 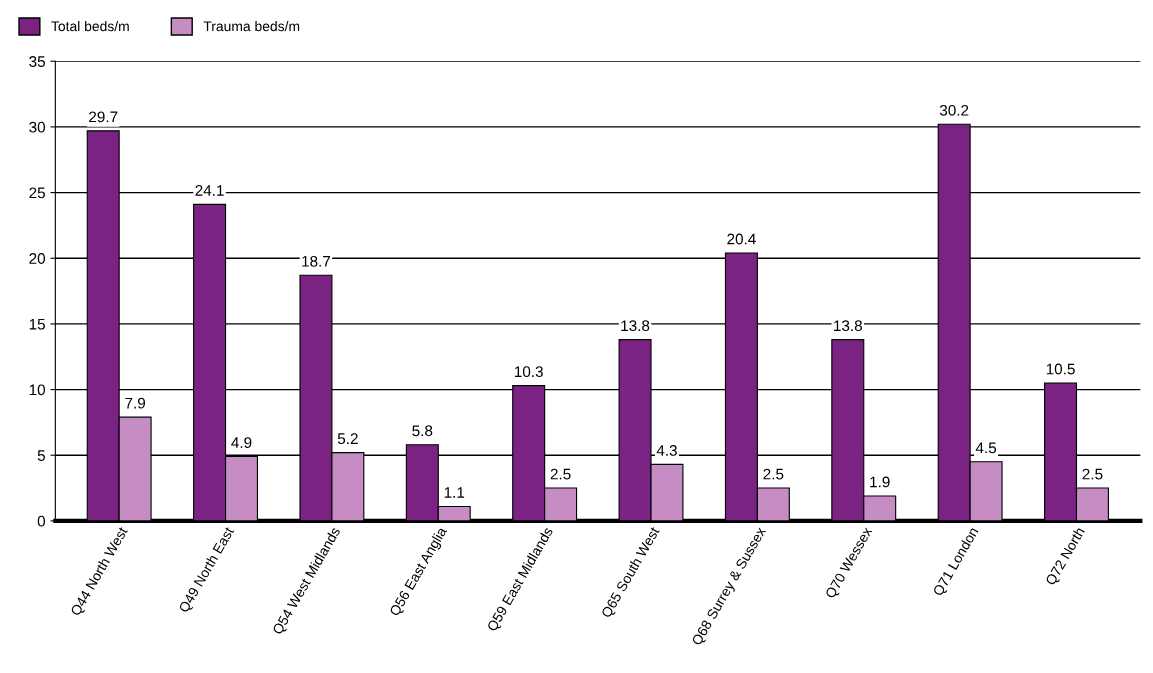 I want to click on data-label: 20.4, so click(x=741, y=239).